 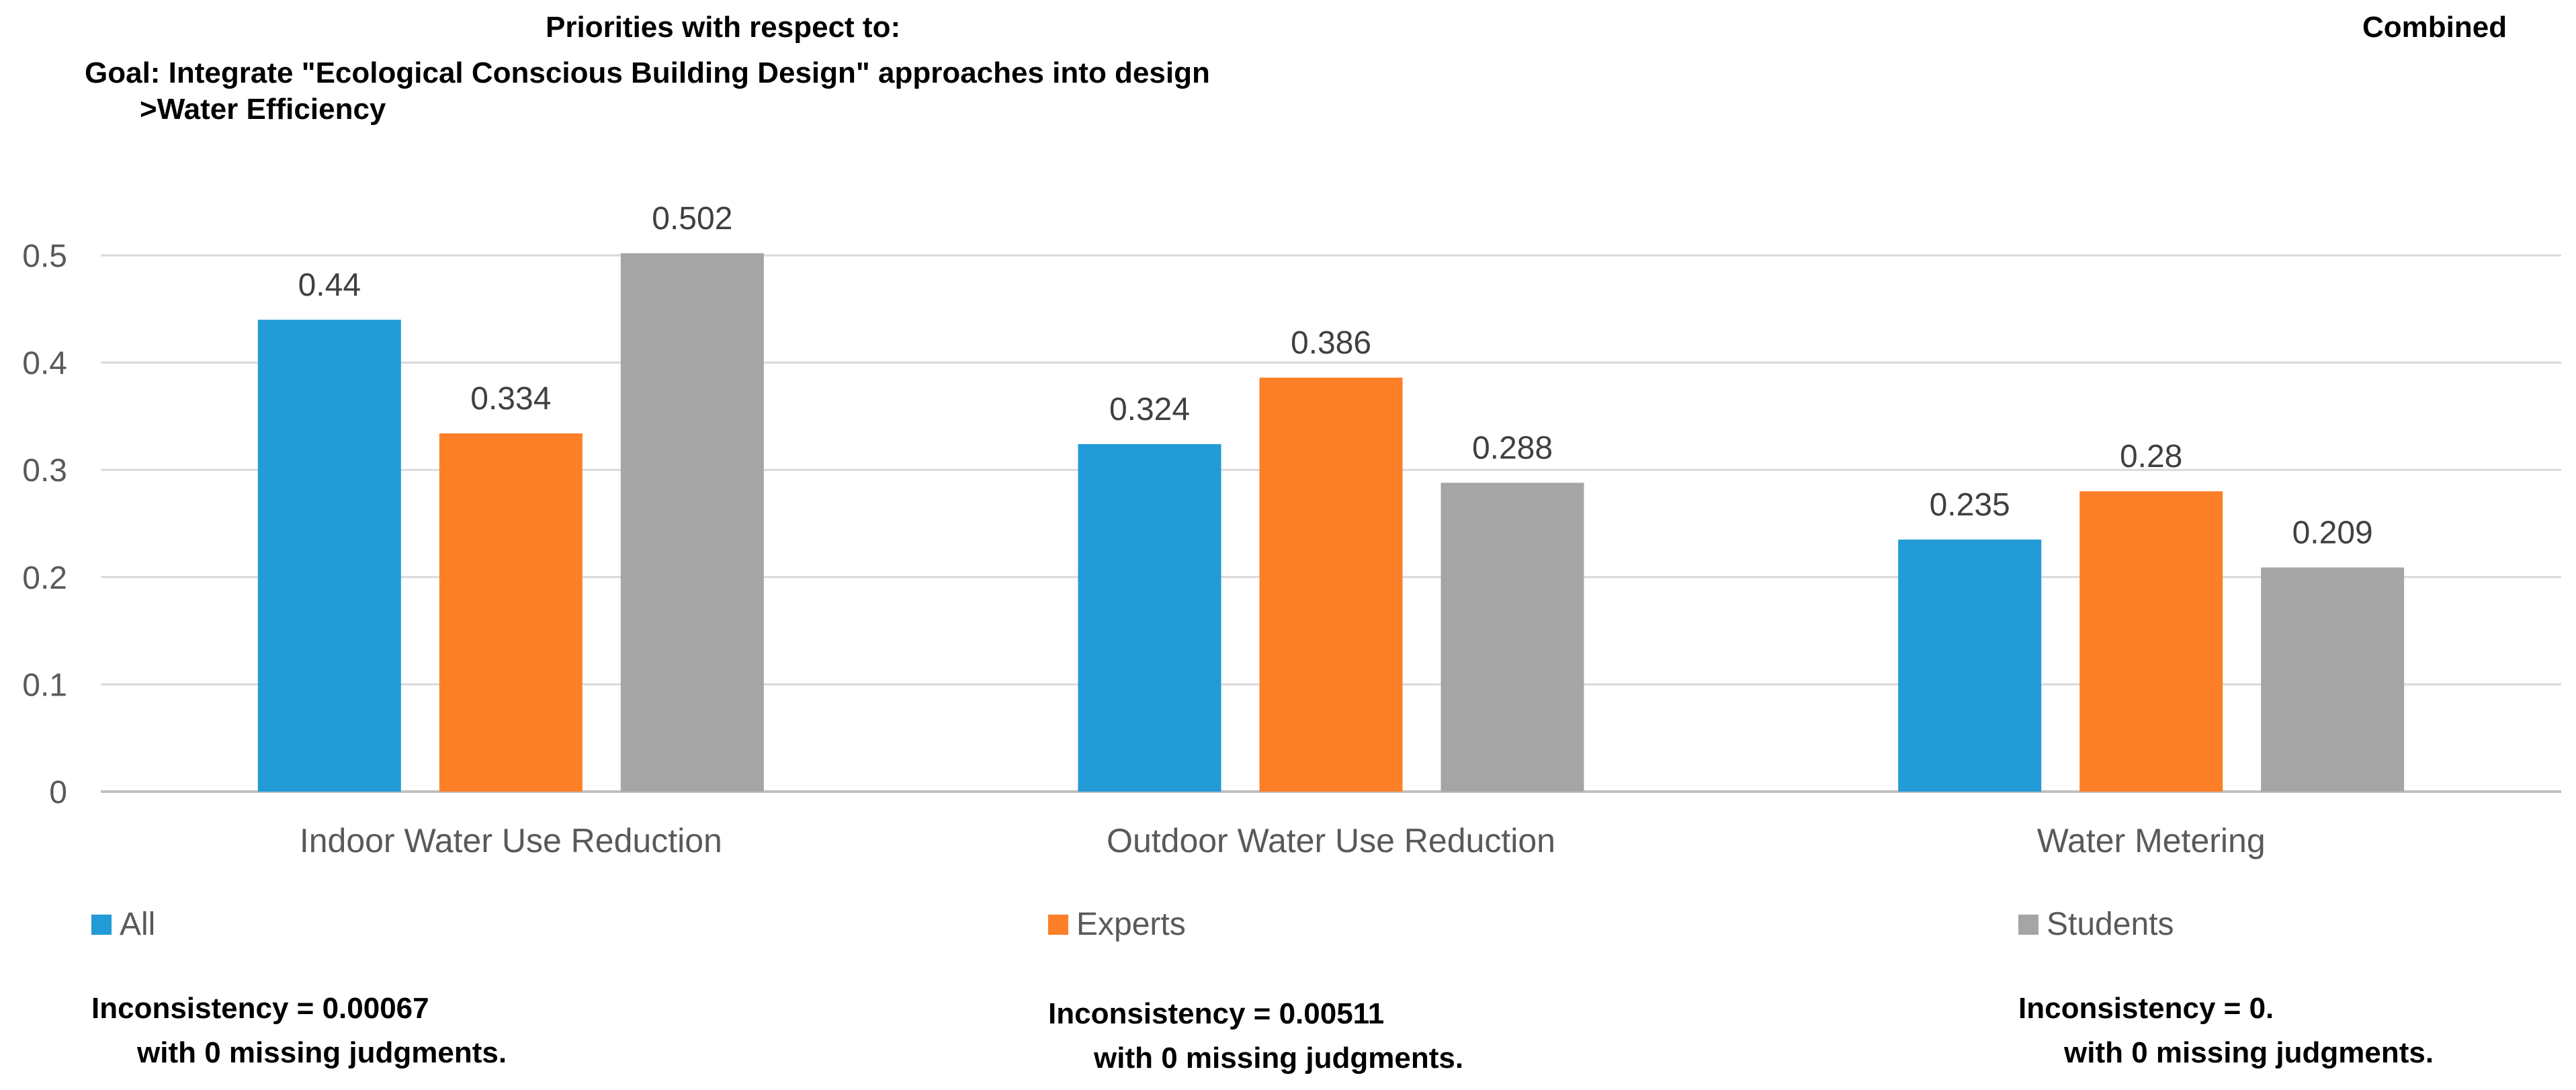 I want to click on legend-item-students: Students, so click(x=2096, y=924).